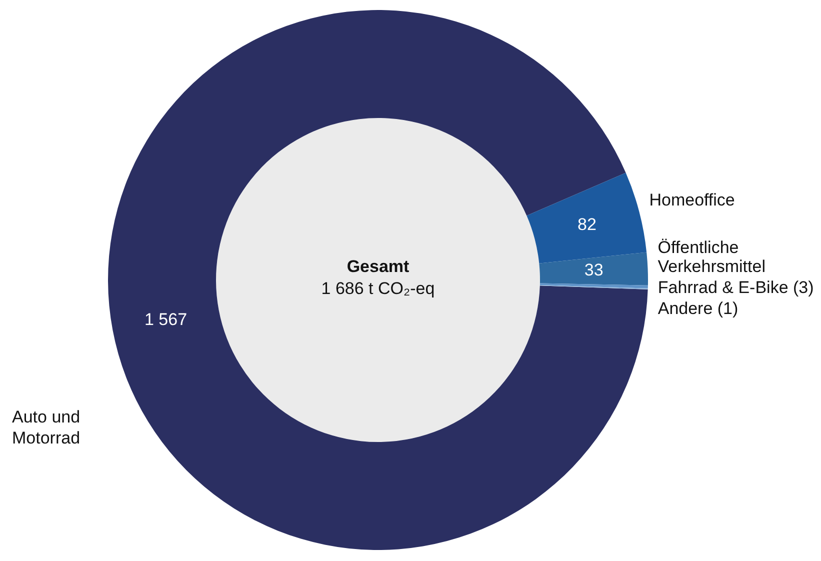 The height and width of the screenshot is (561, 821). I want to click on data-label: 82, so click(587, 224).